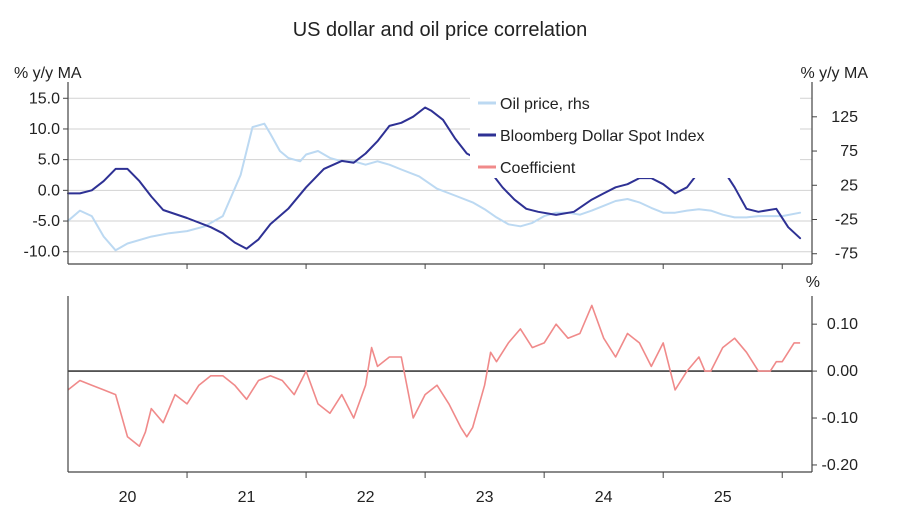  I want to click on top-left-tick-label: -5.0, so click(46, 221).